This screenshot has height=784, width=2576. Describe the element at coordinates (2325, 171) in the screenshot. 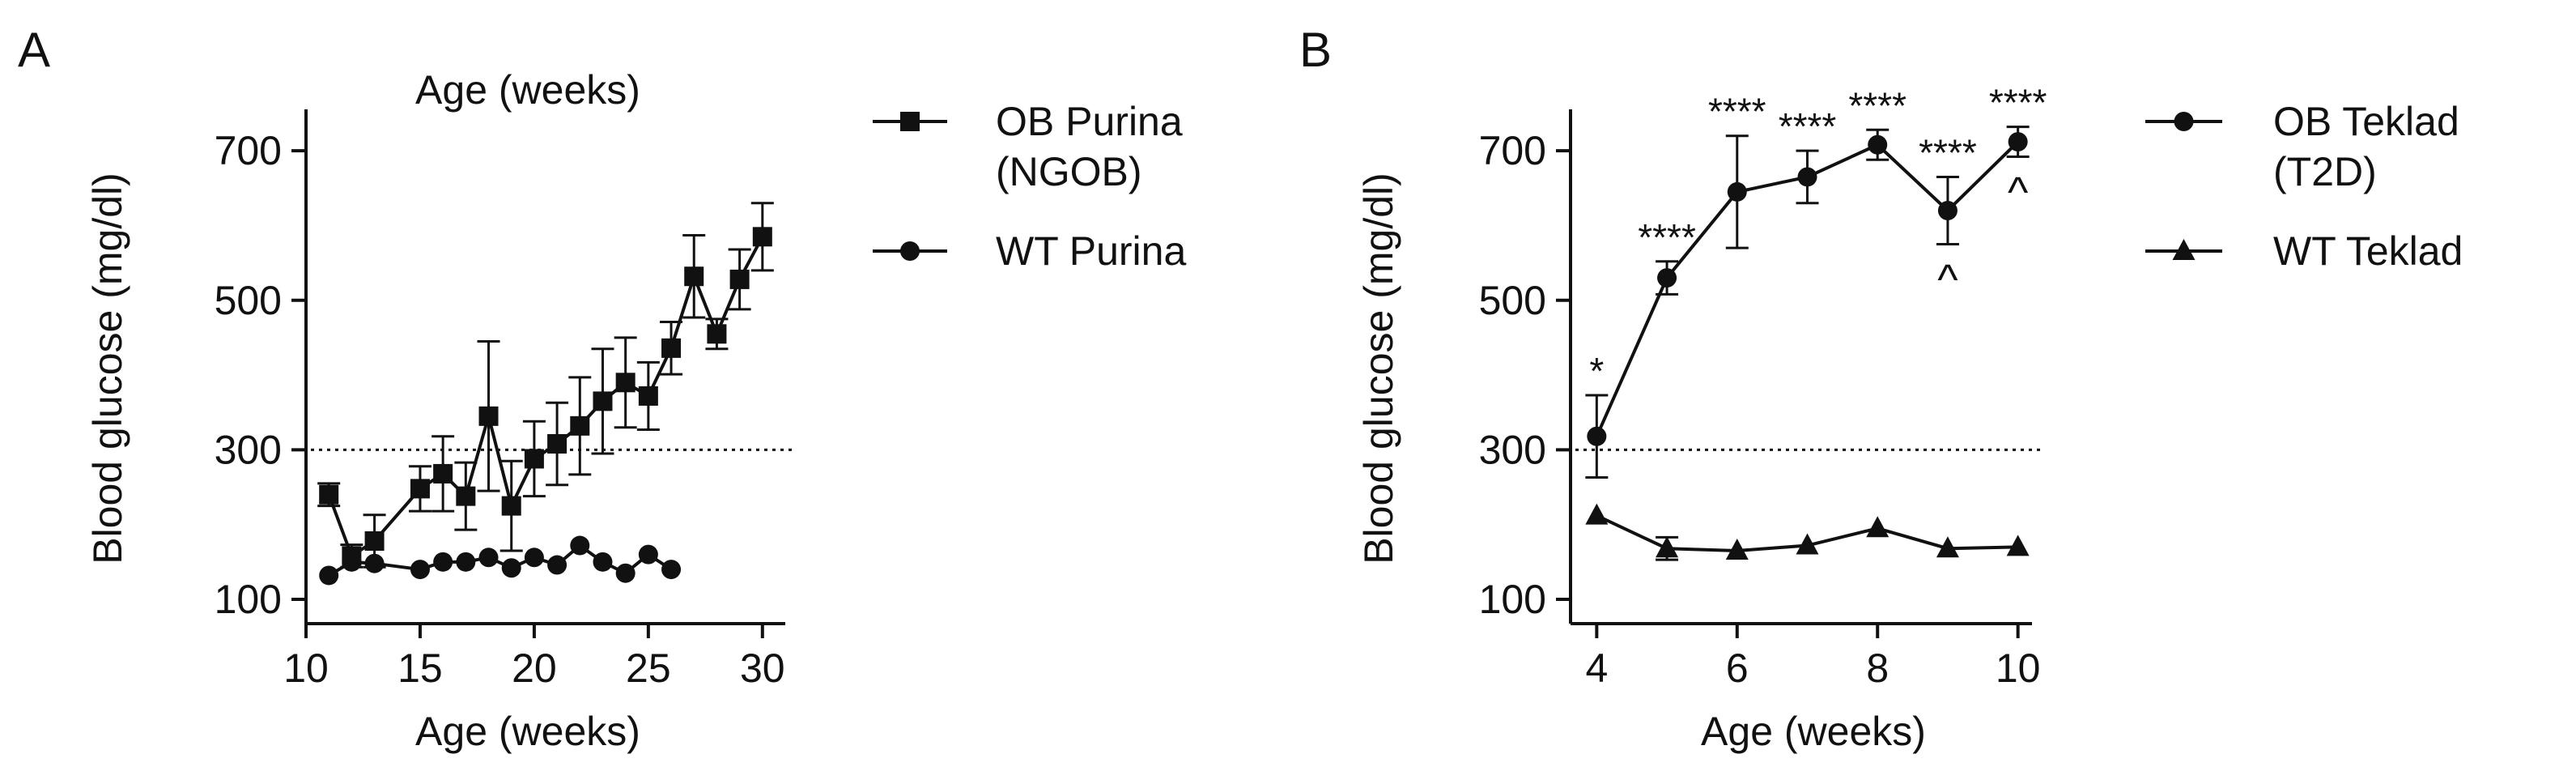

I see `legend-label: (T2D)` at that location.